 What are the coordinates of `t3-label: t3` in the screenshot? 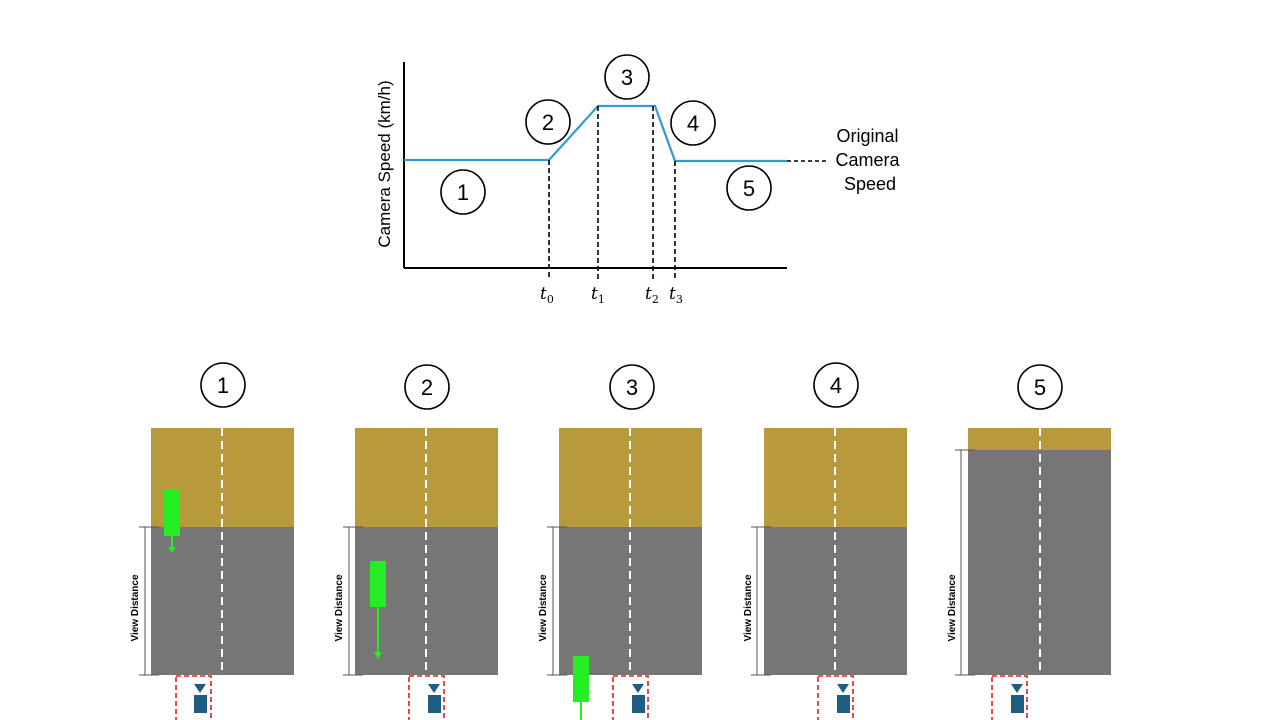 It's located at (676, 295).